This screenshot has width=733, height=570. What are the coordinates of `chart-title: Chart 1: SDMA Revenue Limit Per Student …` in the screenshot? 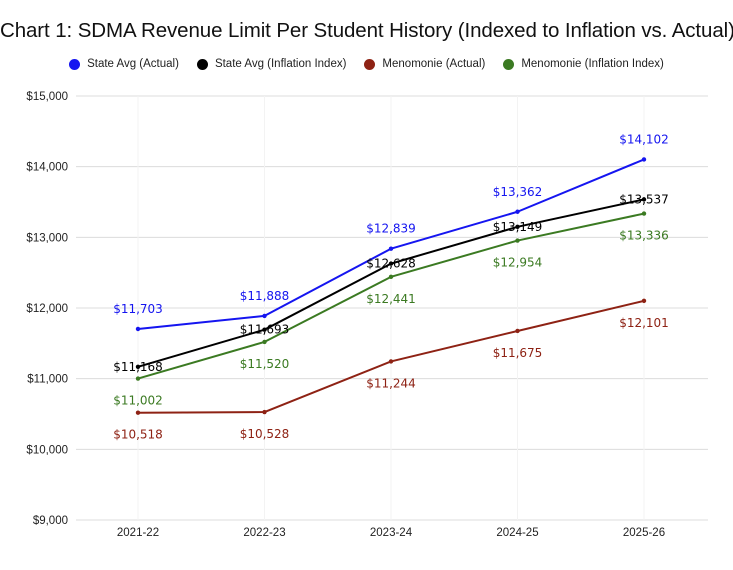 It's located at (366, 30).